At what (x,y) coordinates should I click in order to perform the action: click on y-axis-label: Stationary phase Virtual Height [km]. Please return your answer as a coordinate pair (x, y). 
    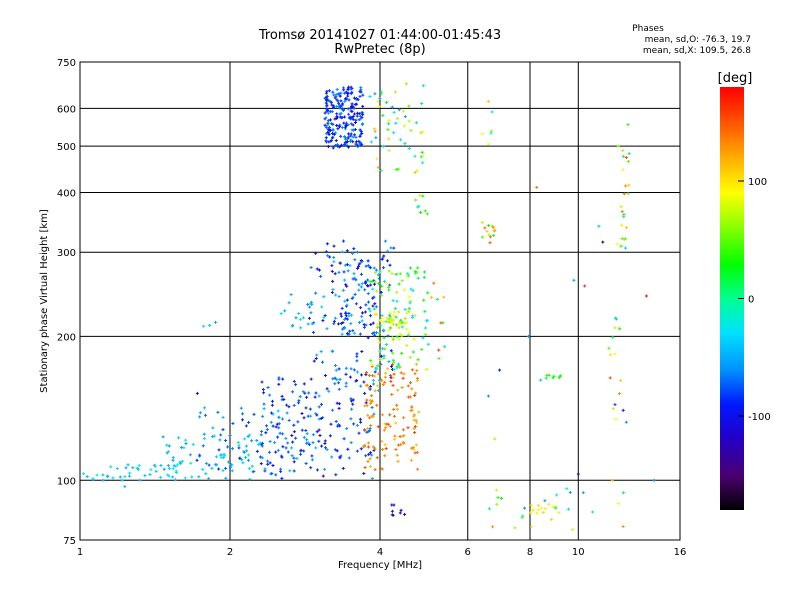
    Looking at the image, I should click on (44, 301).